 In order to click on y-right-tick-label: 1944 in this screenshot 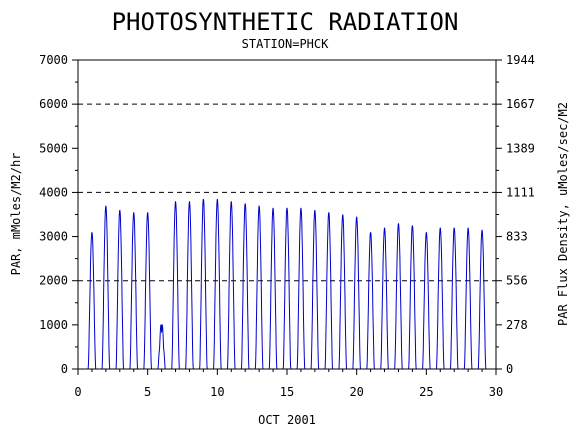, I will do `click(520, 60)`.